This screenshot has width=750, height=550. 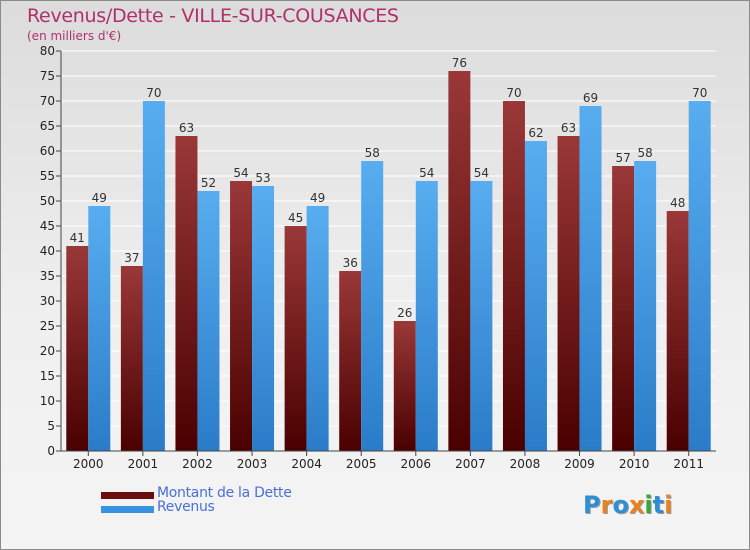 I want to click on data-label-revenus: 69, so click(x=590, y=98).